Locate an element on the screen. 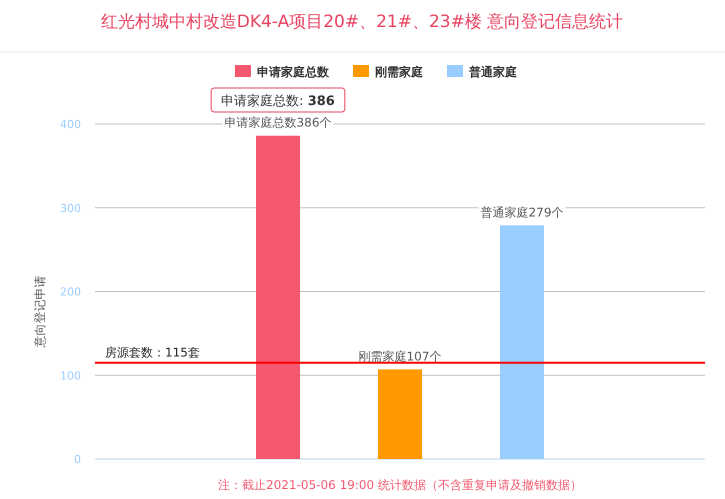 This screenshot has width=725, height=499. text: 申请家庭总数: 386 is located at coordinates (278, 101).